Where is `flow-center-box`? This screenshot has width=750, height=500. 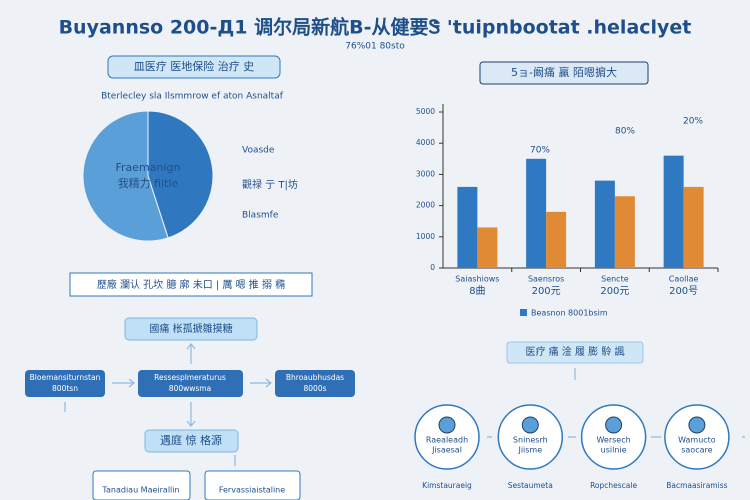 flow-center-box is located at coordinates (190, 383).